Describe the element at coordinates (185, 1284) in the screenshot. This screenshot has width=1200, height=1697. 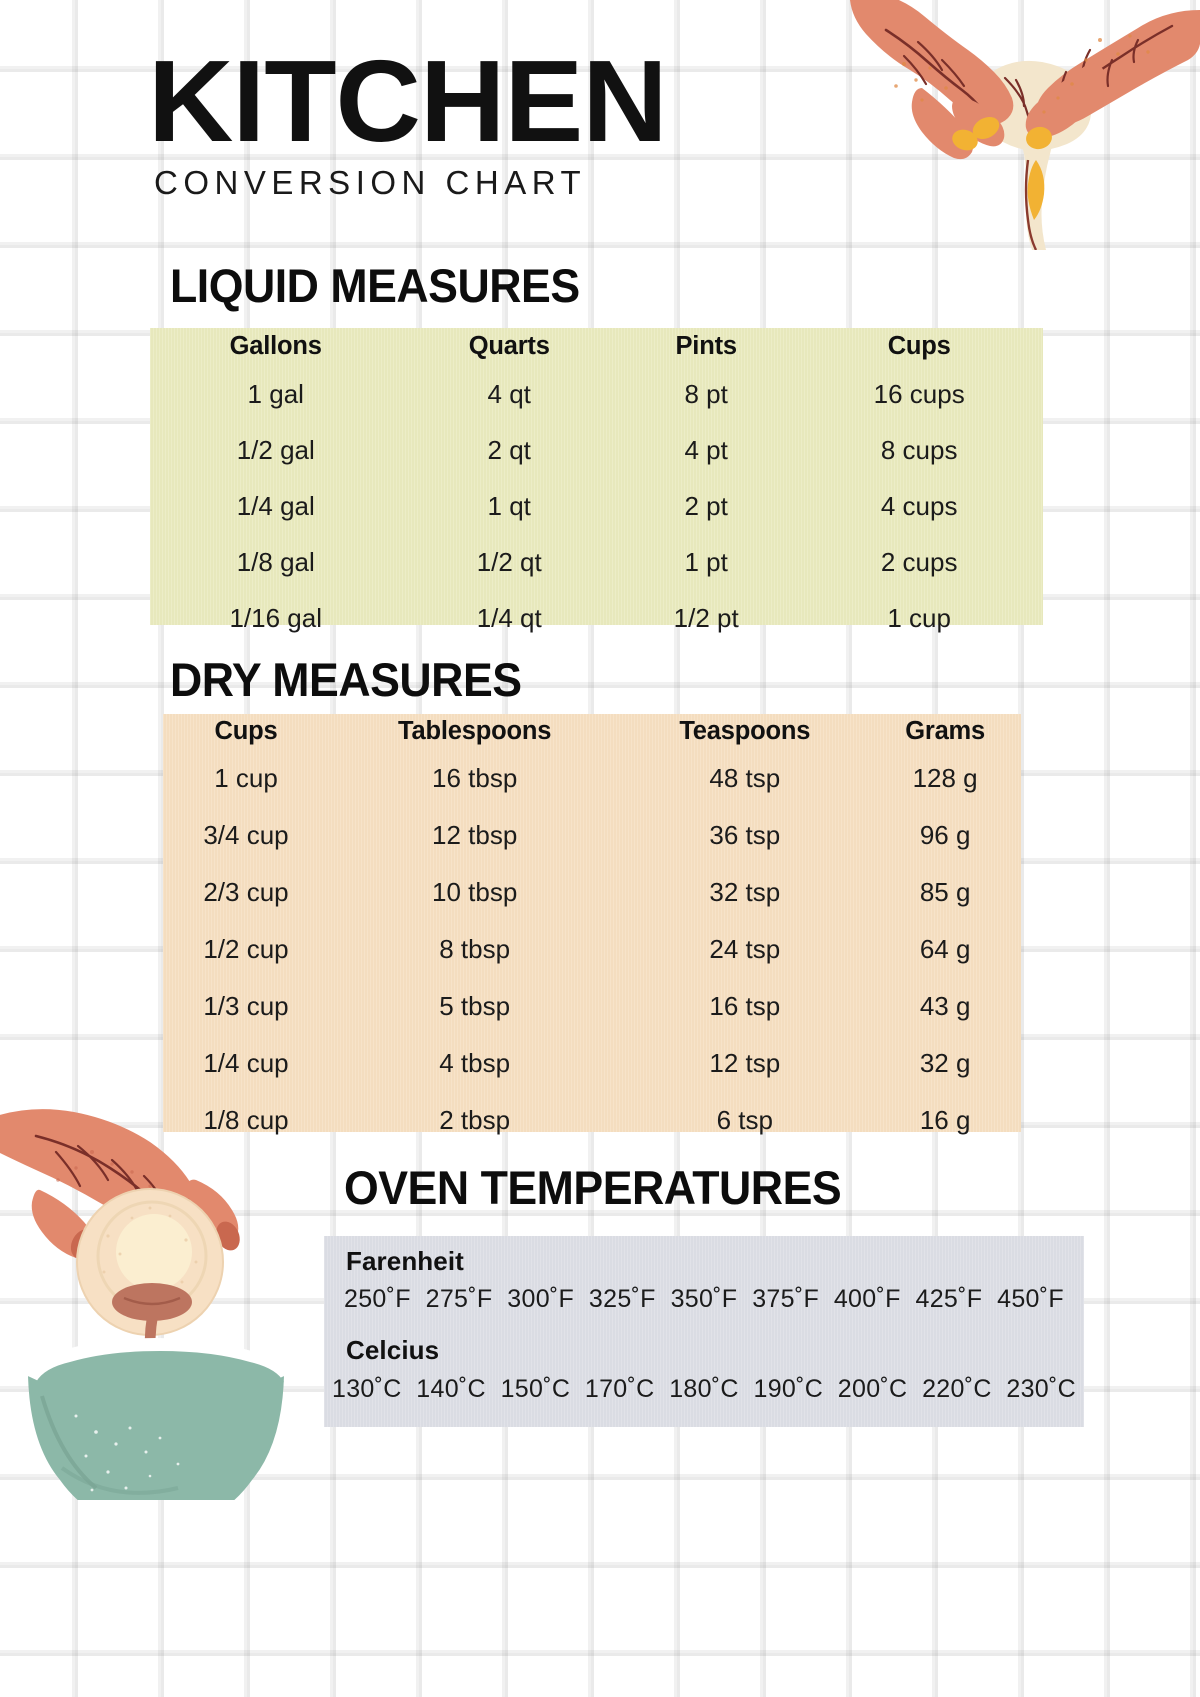
I see `hand-pouring-cup-into-bowl-illustration` at that location.